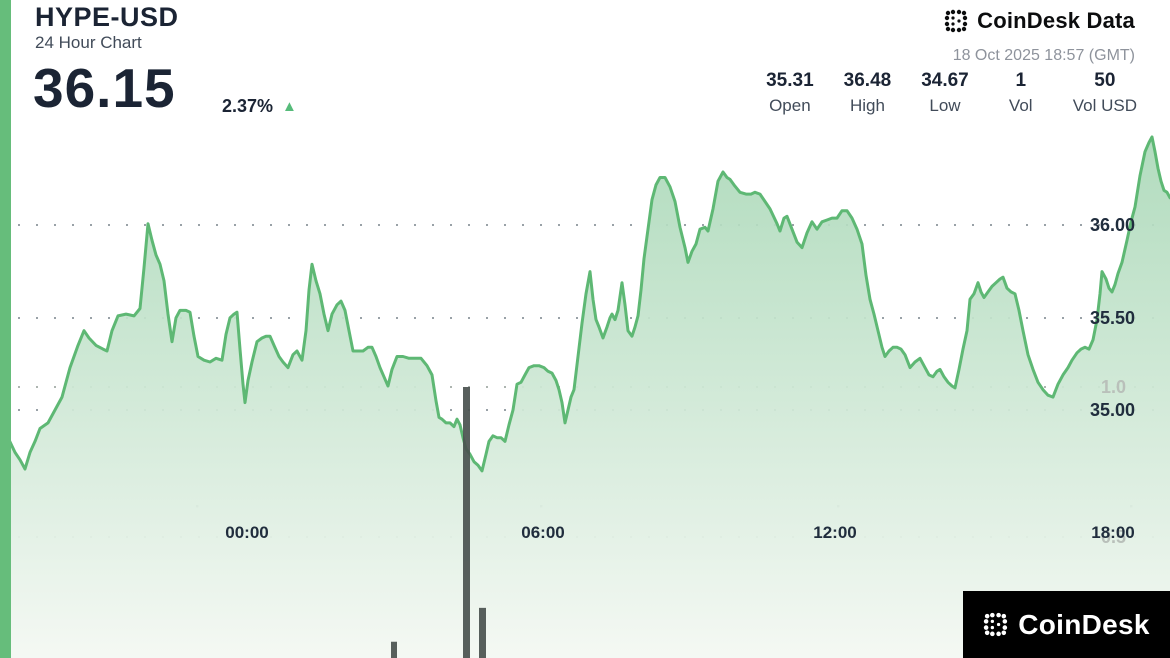  I want to click on stat-open: 35.31 Open, so click(790, 93).